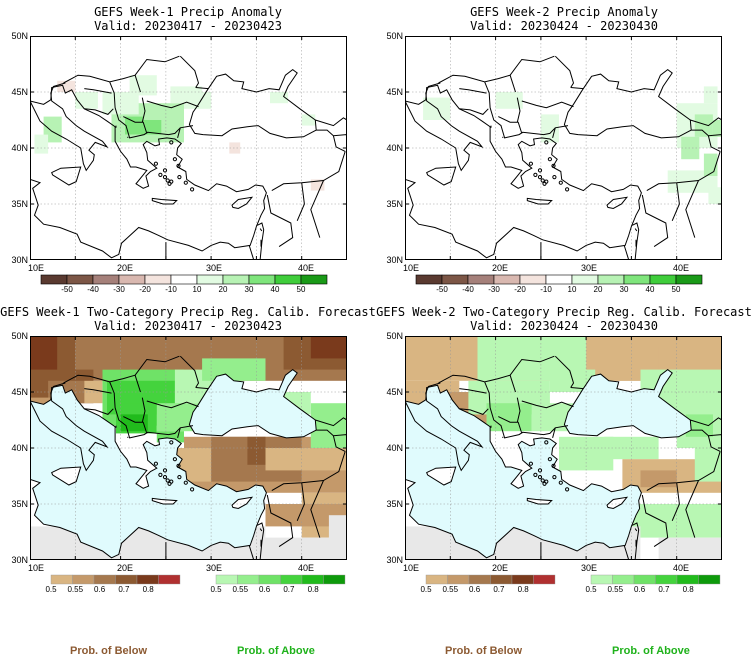 The width and height of the screenshot is (752, 662). I want to click on below-colorbar-label: 0.7, so click(124, 589).